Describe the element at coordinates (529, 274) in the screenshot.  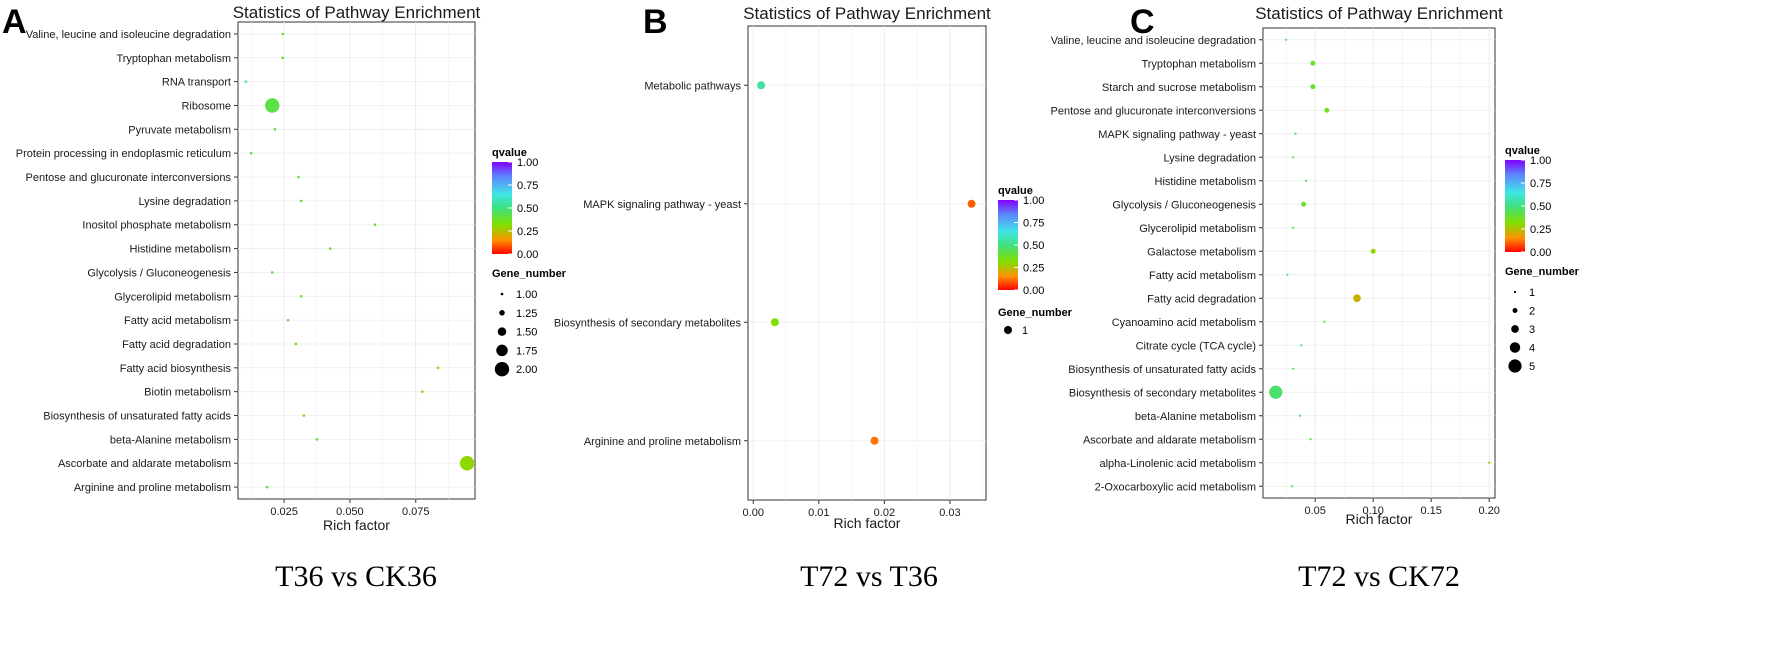
I see `gene-number-legend-title: Gene_number` at that location.